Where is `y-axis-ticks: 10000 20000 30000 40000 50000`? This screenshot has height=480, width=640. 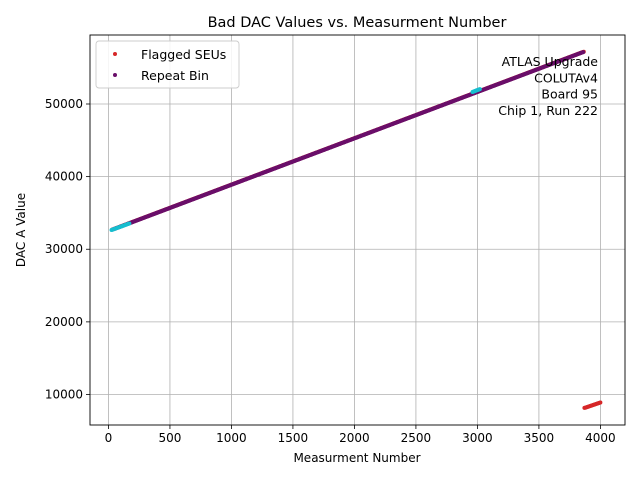
y-axis-ticks: 10000 20000 30000 40000 50000 is located at coordinates (67, 249).